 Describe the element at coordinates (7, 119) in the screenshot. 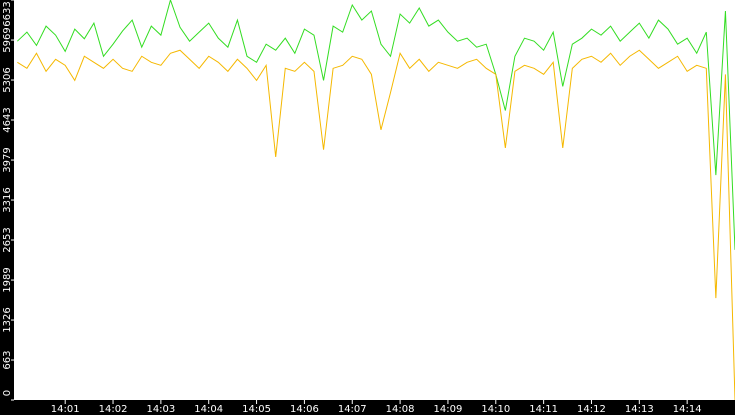

I see `y-tick-label: 4643` at that location.